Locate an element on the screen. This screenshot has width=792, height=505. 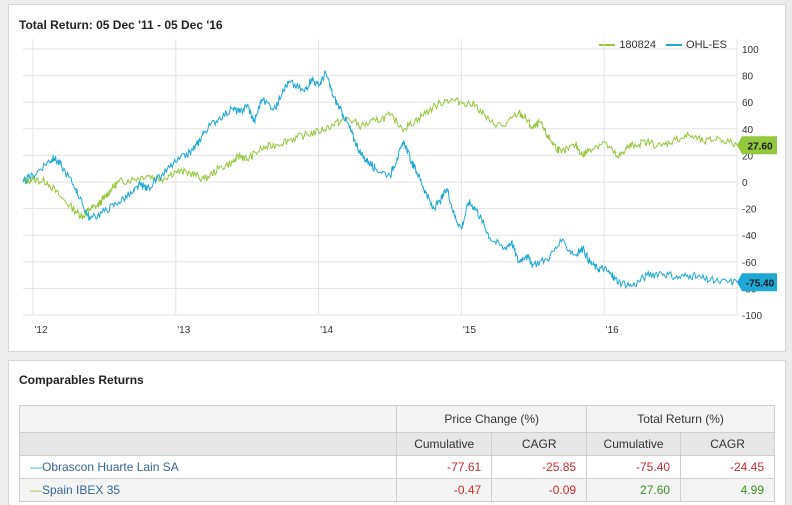
table-sub-header-row: Cumulative CAGR Cumulative CAGR is located at coordinates (396, 444).